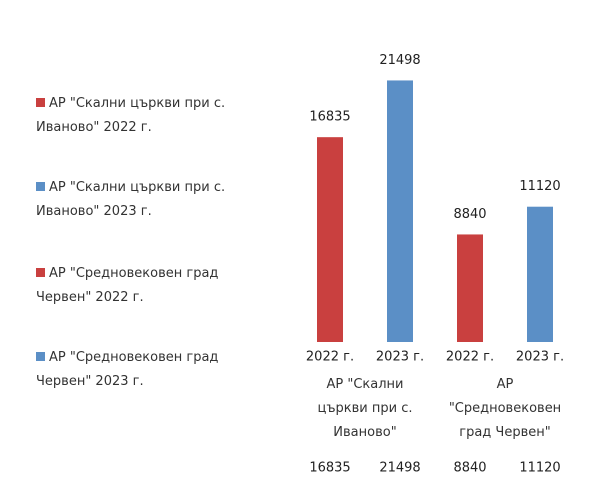 The width and height of the screenshot is (598, 490). I want to click on group-label: АР "Средновековен град Червен", so click(505, 408).